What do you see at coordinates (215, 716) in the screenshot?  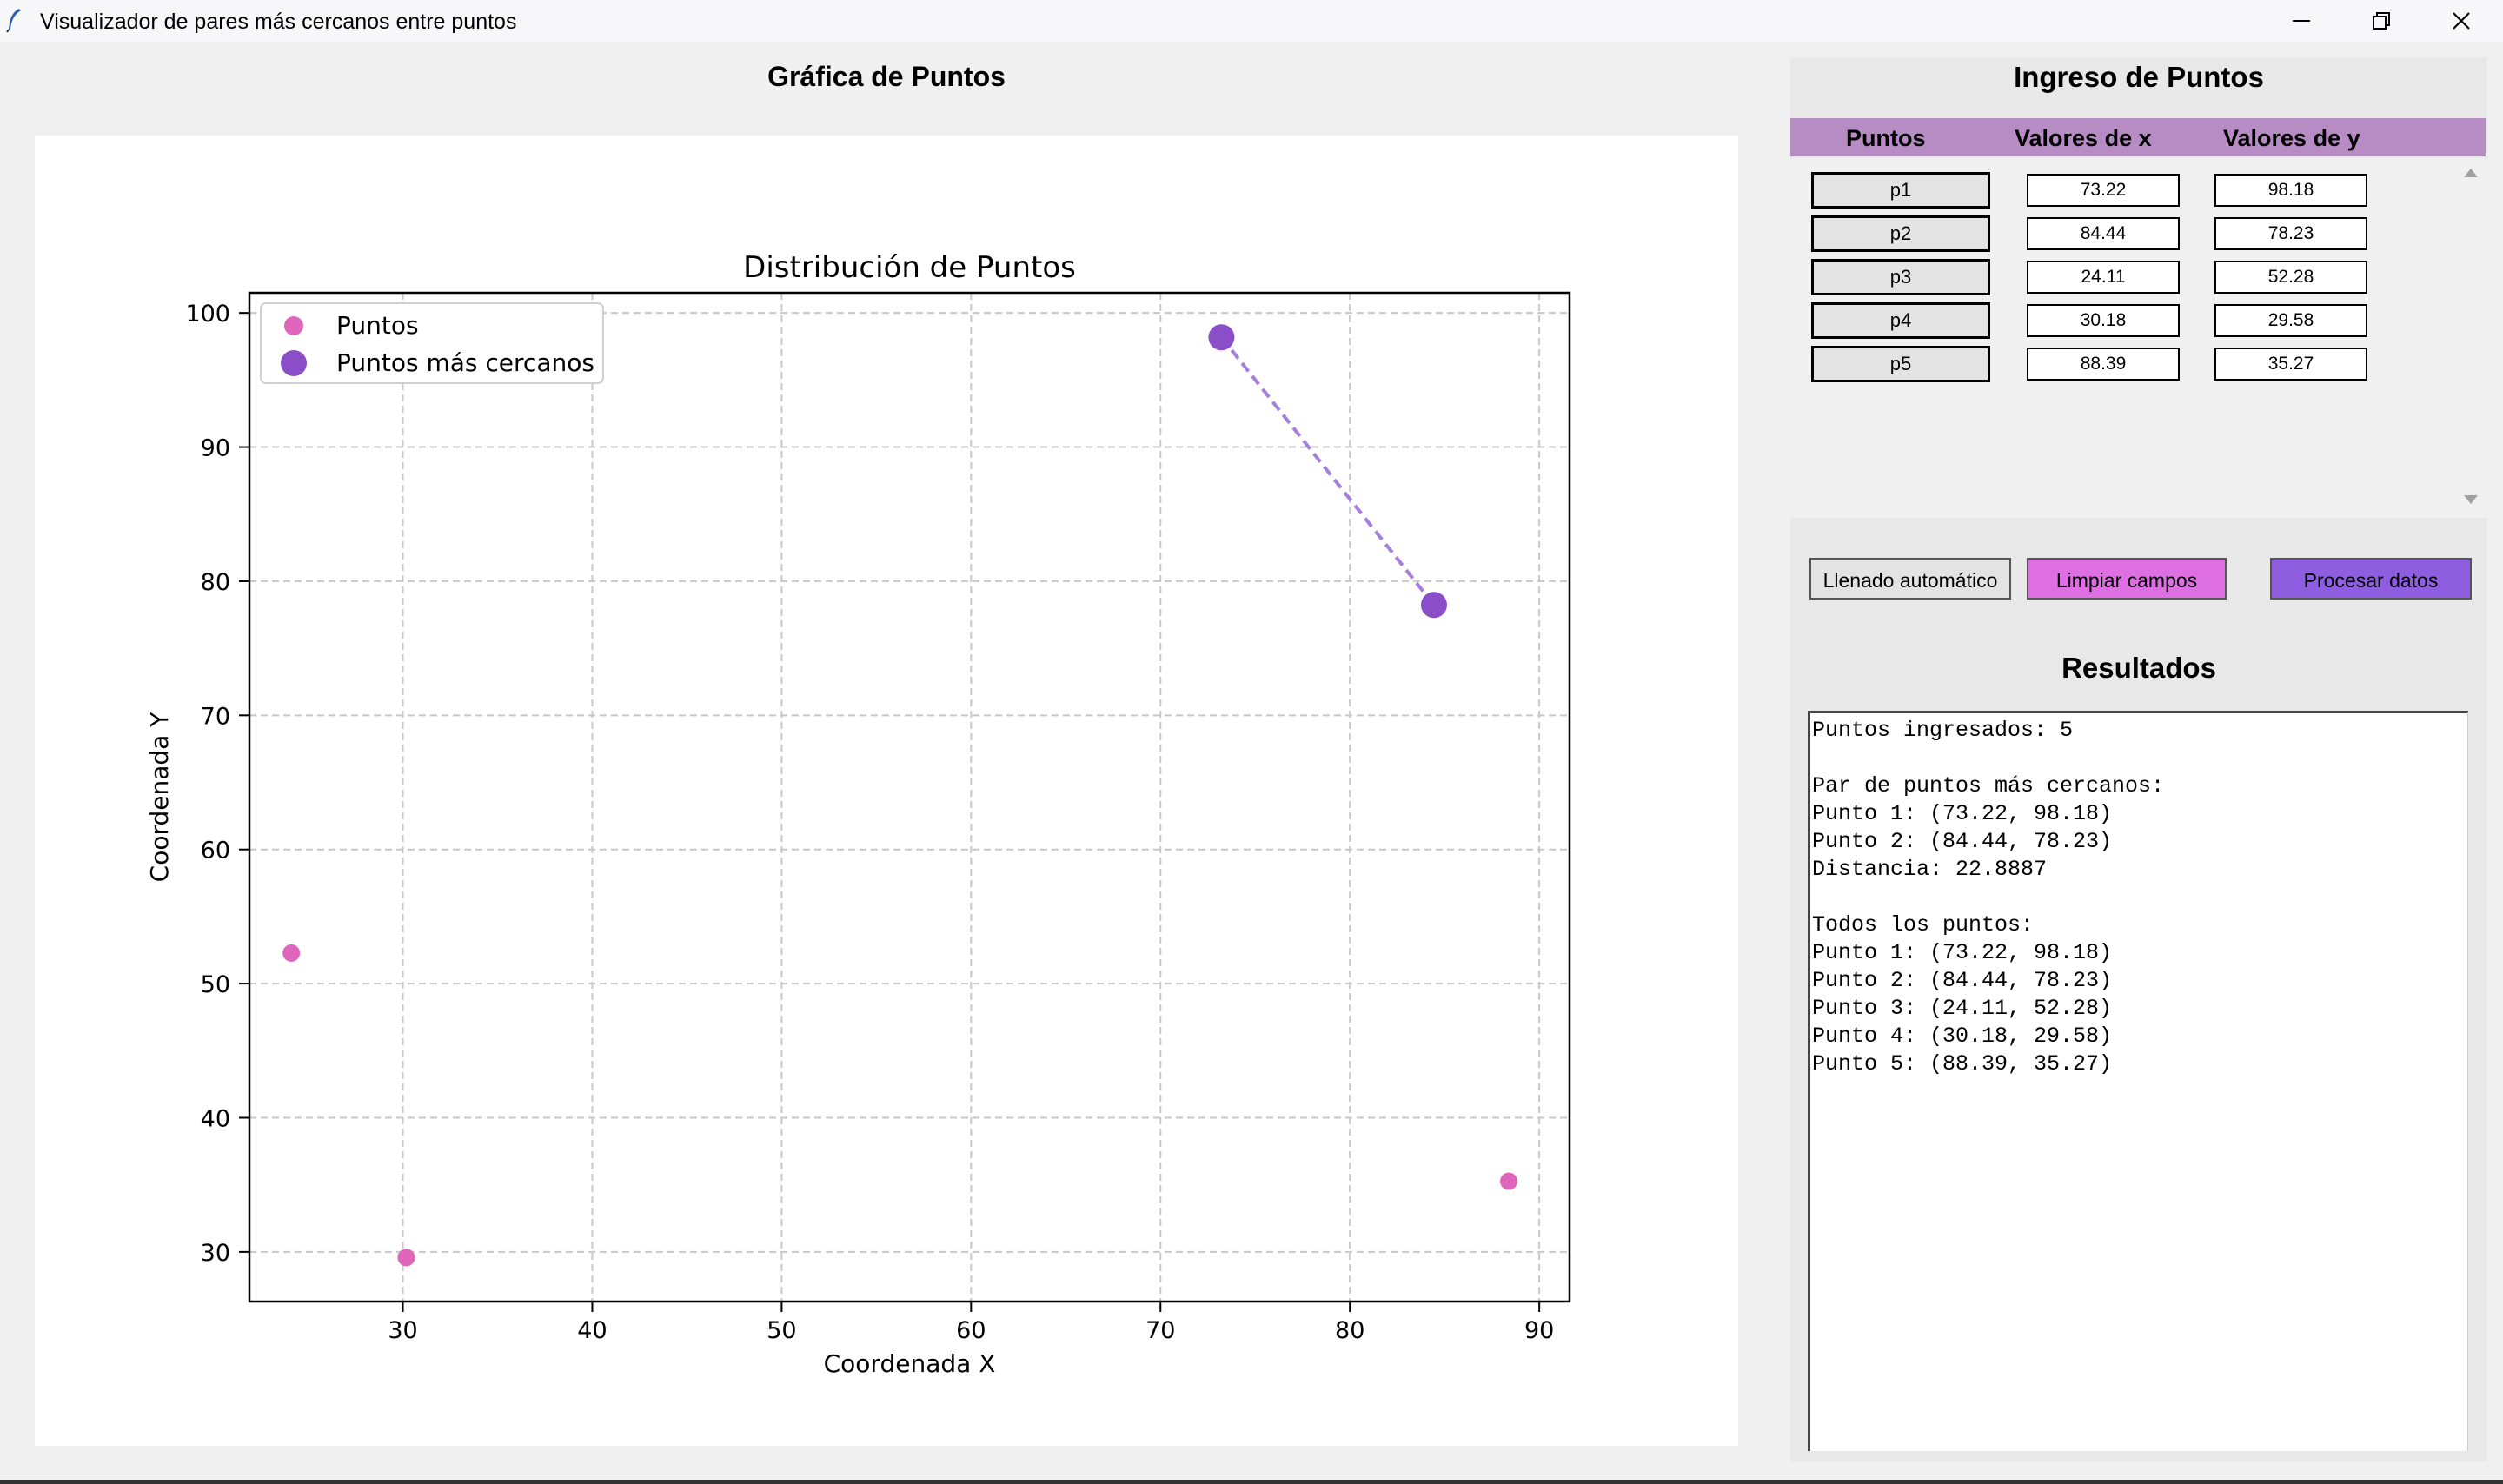 I see `y-tick-label: 70` at bounding box center [215, 716].